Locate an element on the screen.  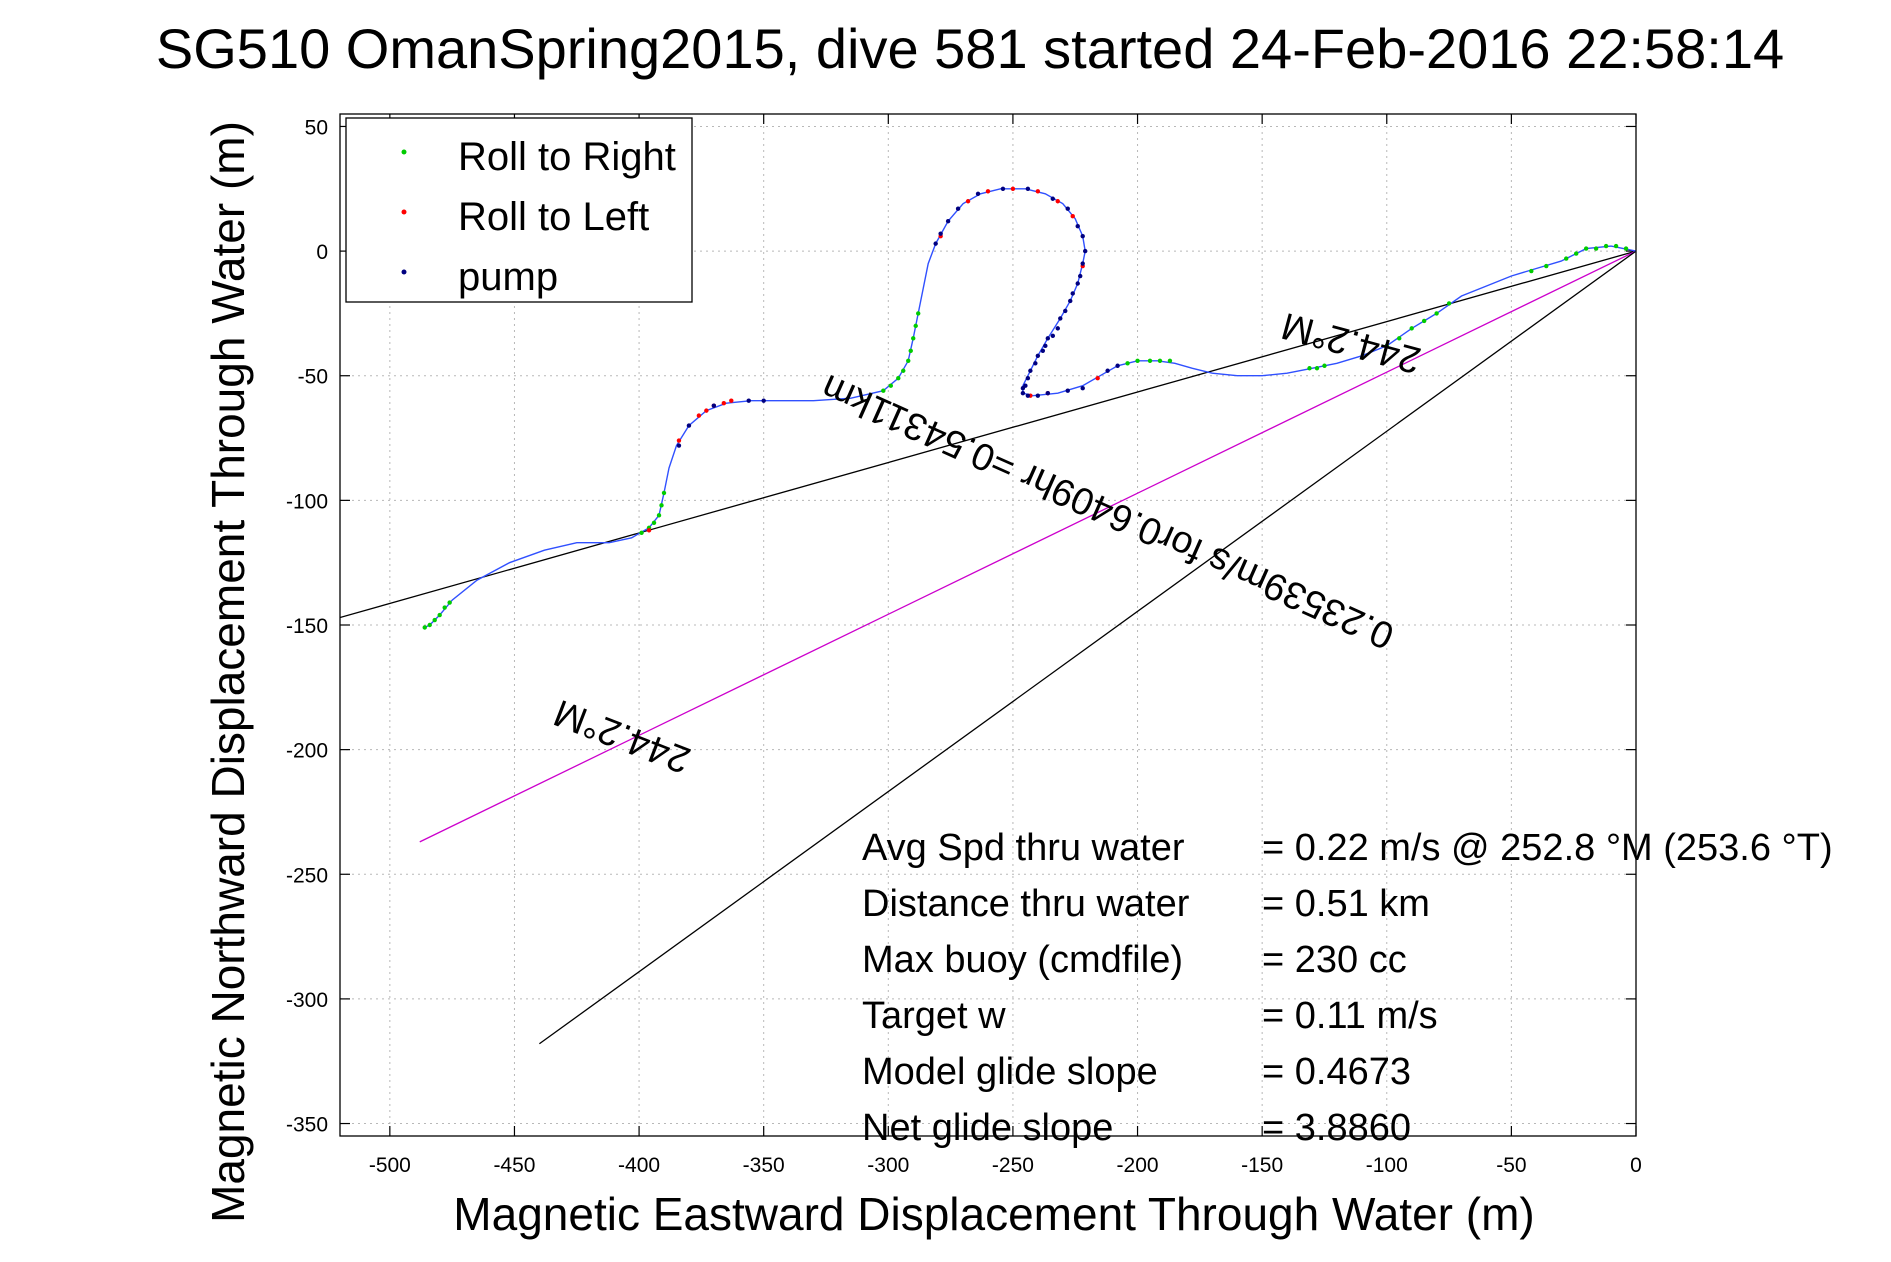
legend-entry-label: pump is located at coordinates (508, 277).